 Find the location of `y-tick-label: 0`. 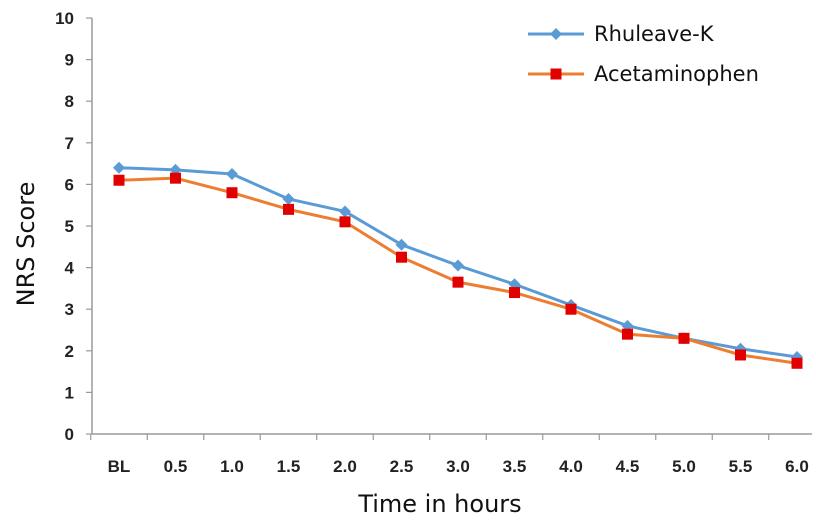

y-tick-label: 0 is located at coordinates (69, 434).